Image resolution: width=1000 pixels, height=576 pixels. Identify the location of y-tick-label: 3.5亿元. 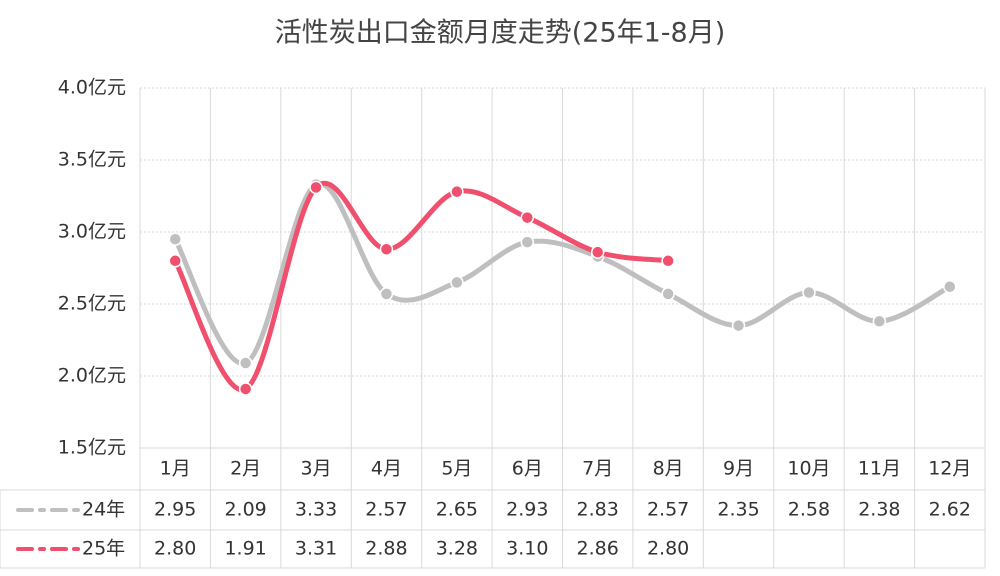
(92, 160).